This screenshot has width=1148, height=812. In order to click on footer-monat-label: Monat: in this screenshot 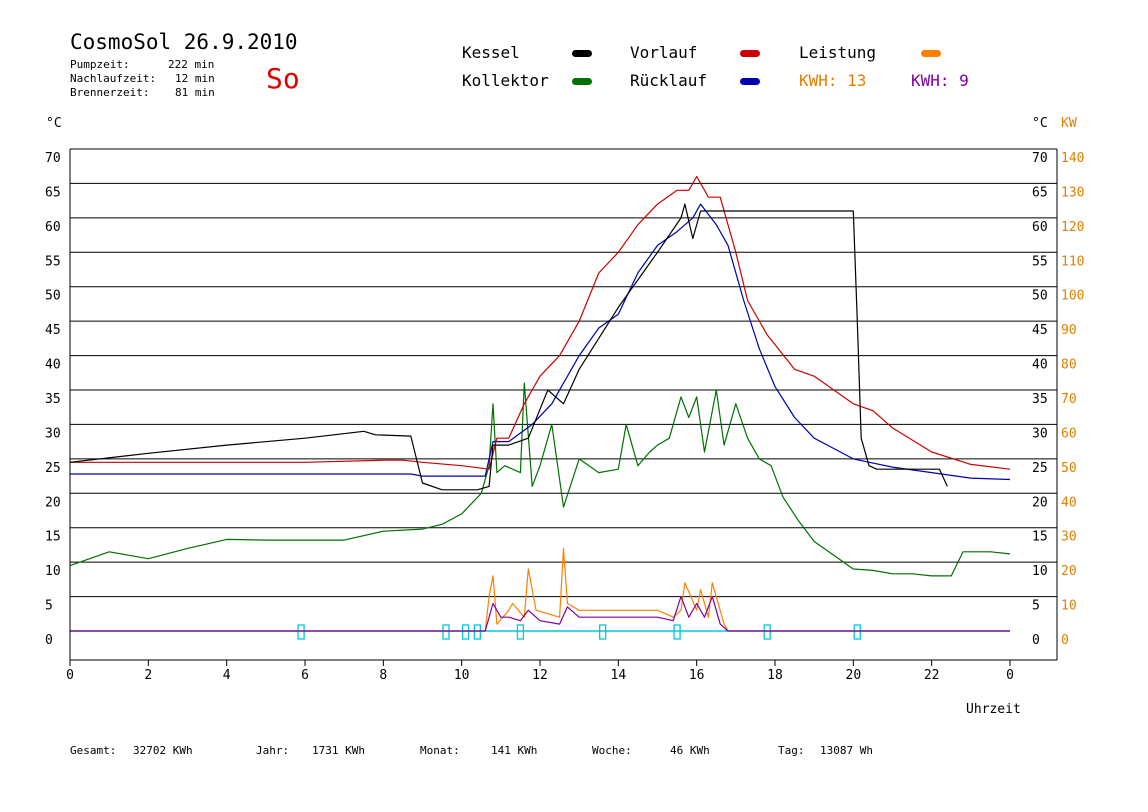, I will do `click(440, 750)`.